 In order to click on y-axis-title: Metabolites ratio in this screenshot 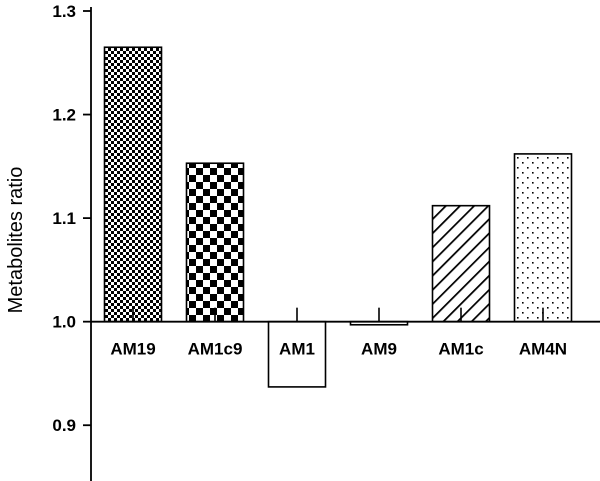, I will do `click(16, 240)`.